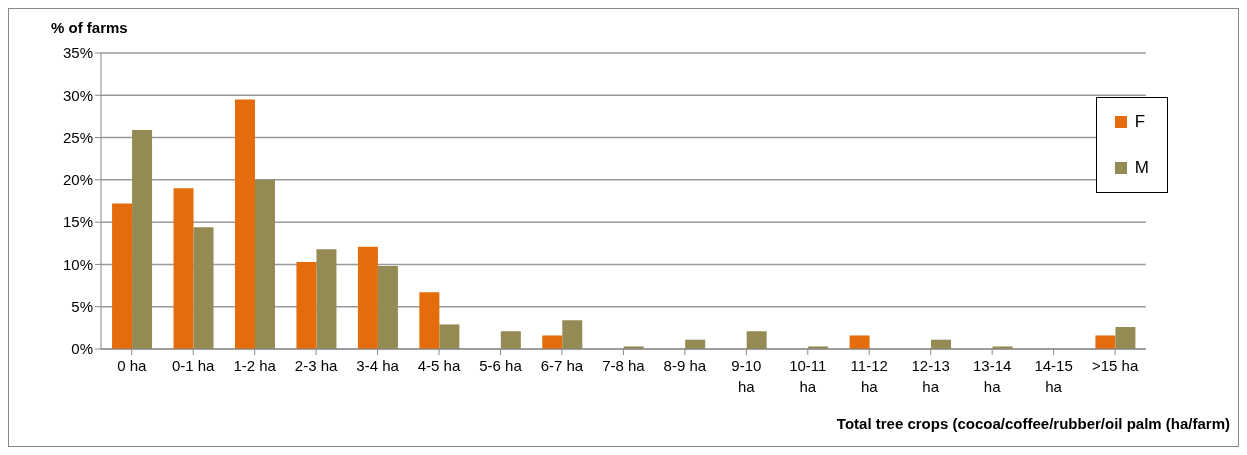 This screenshot has height=455, width=1247. I want to click on x-tick-label: >15 ha, so click(1115, 365).